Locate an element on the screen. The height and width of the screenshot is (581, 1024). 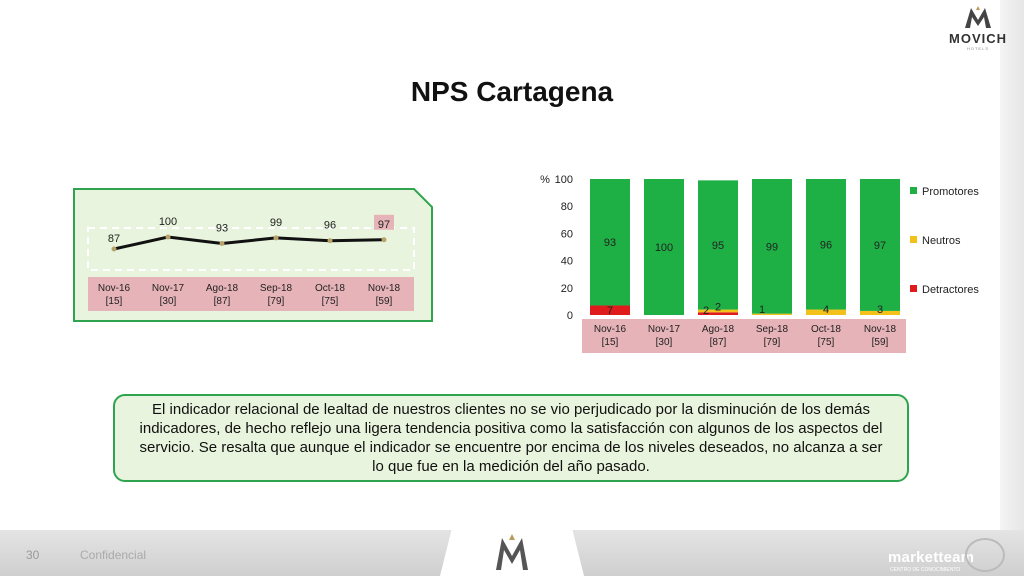
bar-data-label: 1 is located at coordinates (762, 310).